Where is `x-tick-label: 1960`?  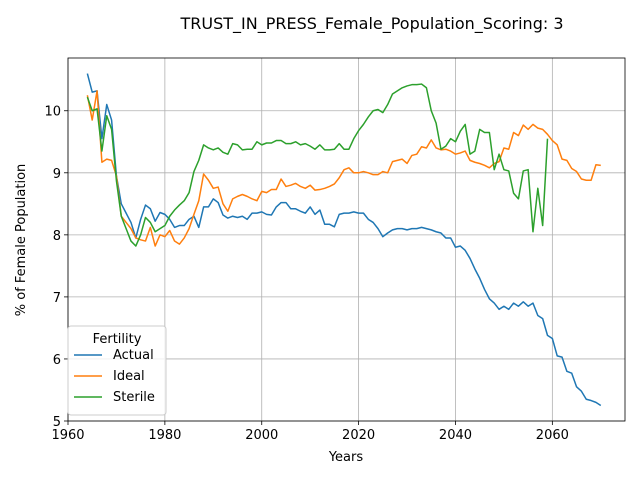 x-tick-label: 1960 is located at coordinates (67, 435).